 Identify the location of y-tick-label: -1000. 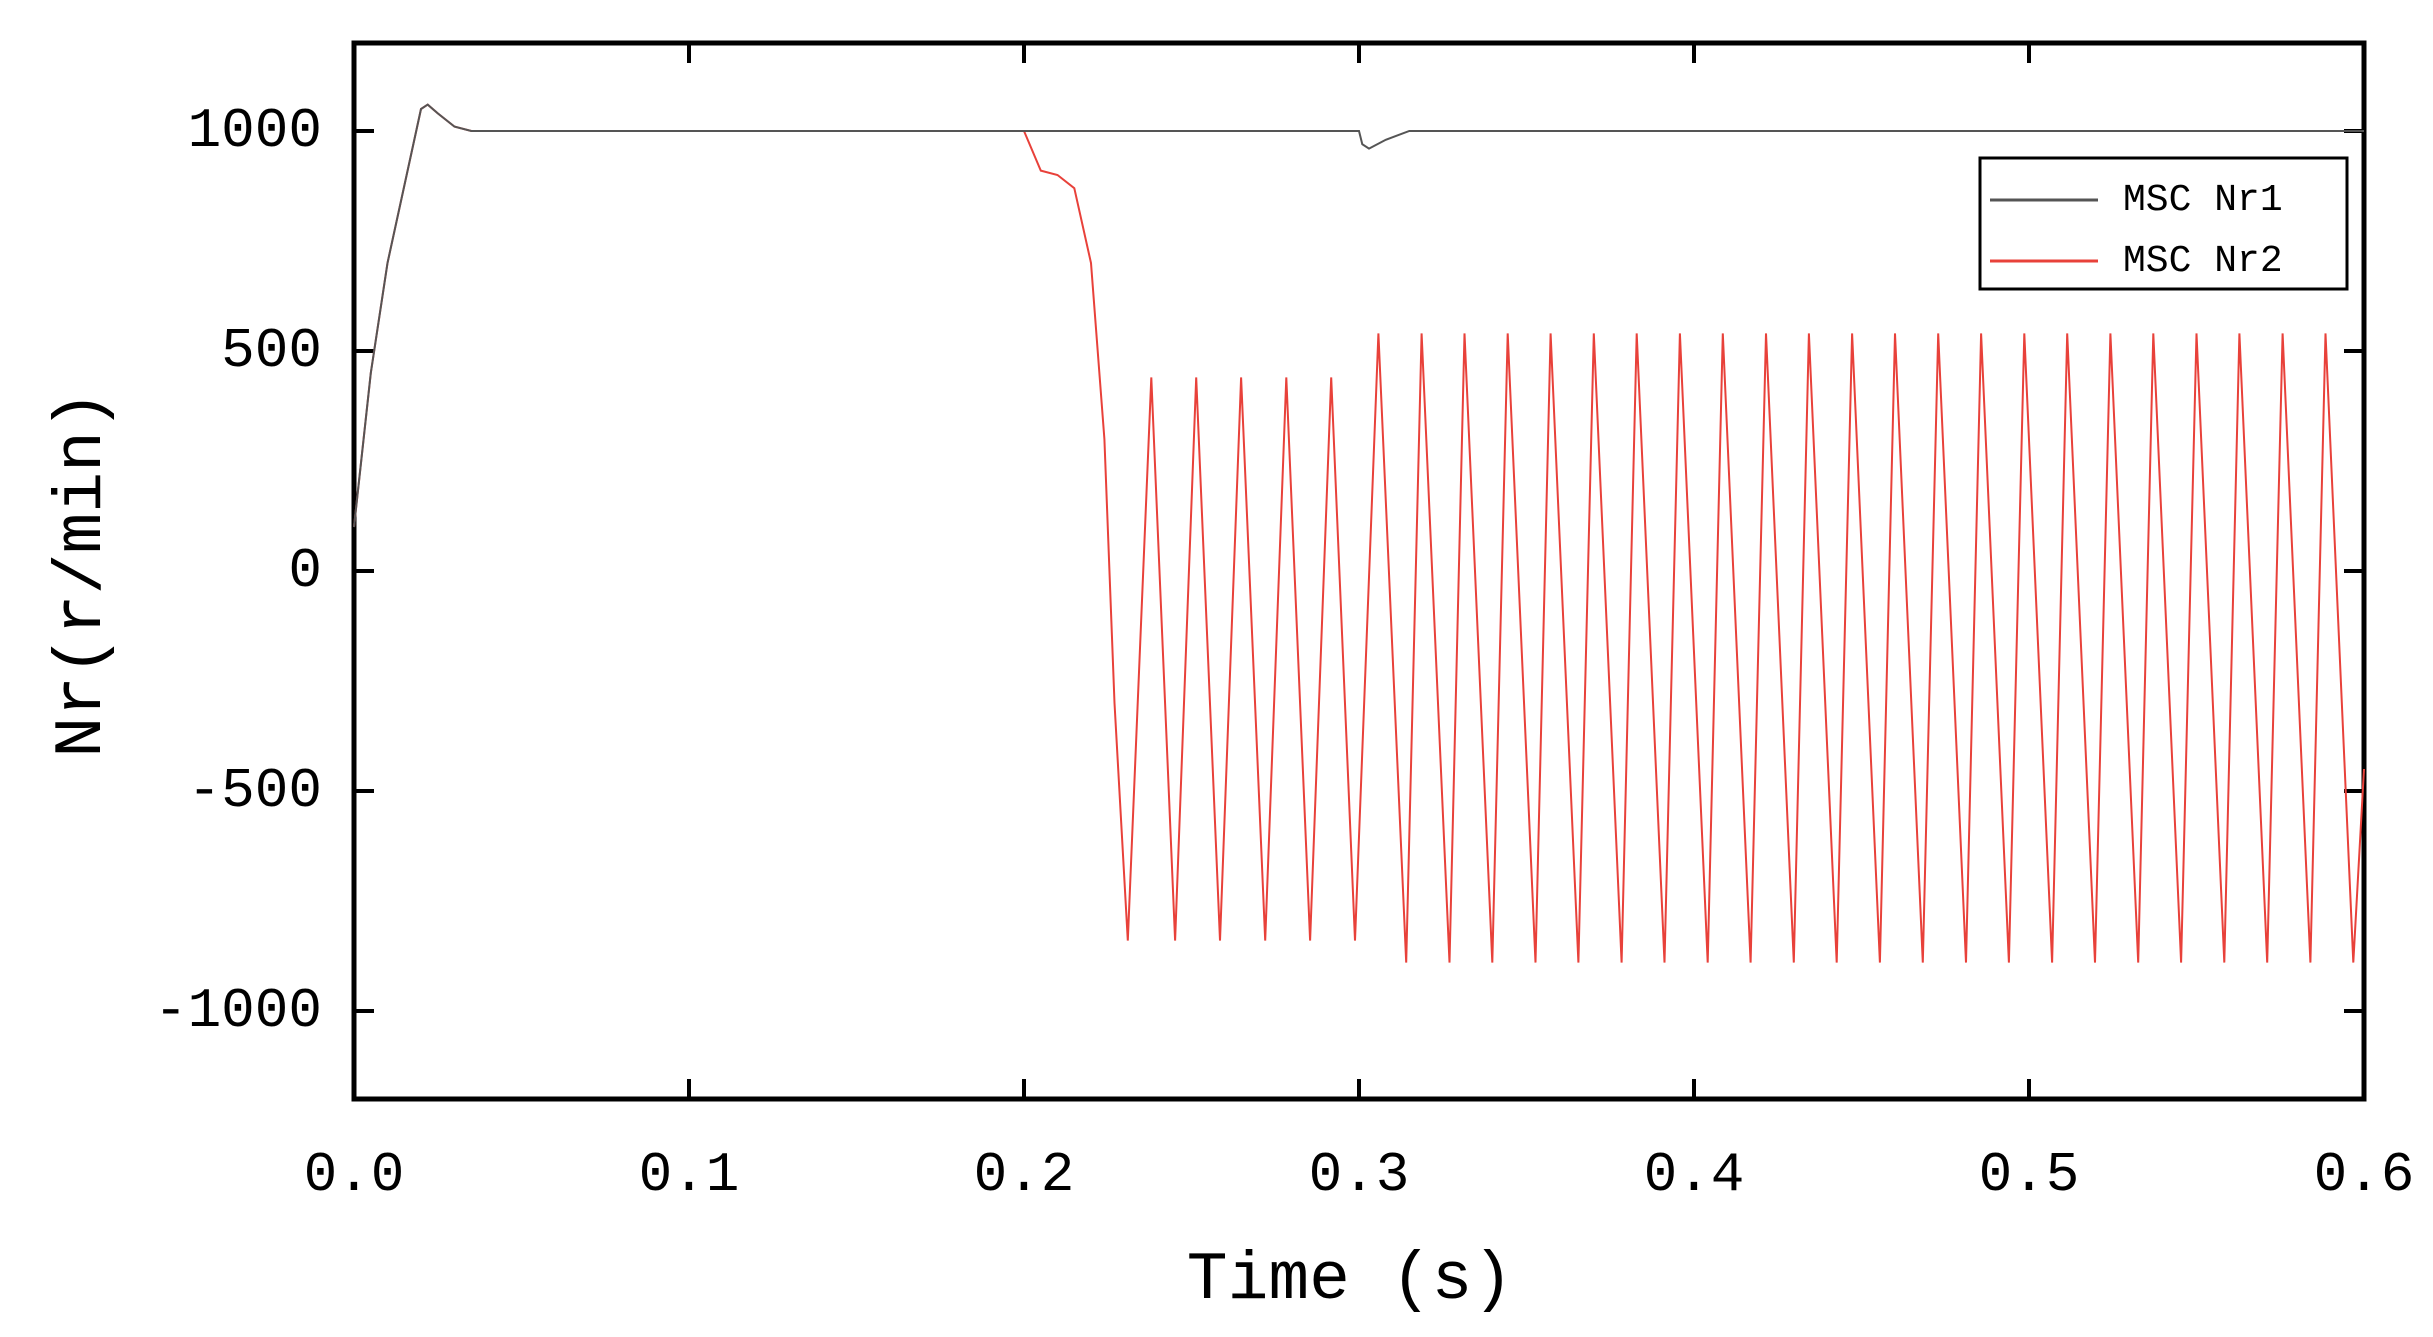
(238, 1011).